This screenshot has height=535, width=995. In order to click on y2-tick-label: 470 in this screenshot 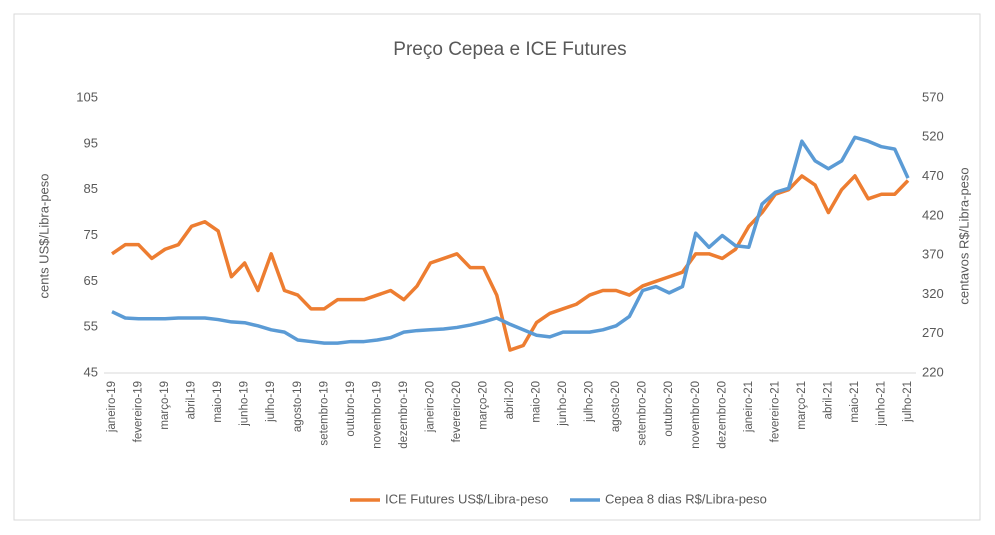, I will do `click(933, 175)`.